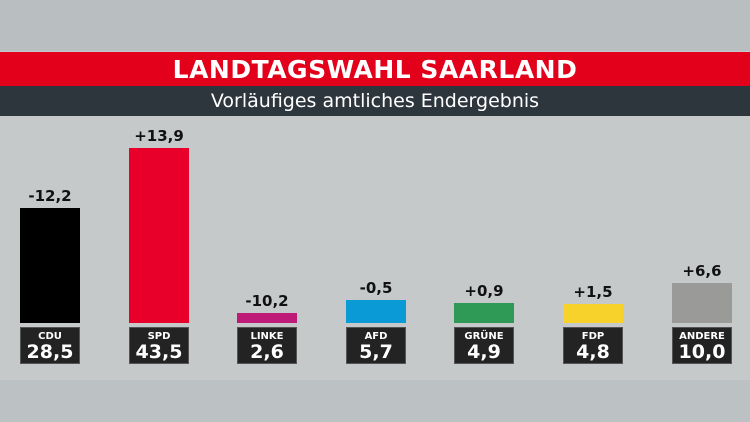 The height and width of the screenshot is (422, 750). What do you see at coordinates (267, 336) in the screenshot?
I see `party-name: LINKE` at bounding box center [267, 336].